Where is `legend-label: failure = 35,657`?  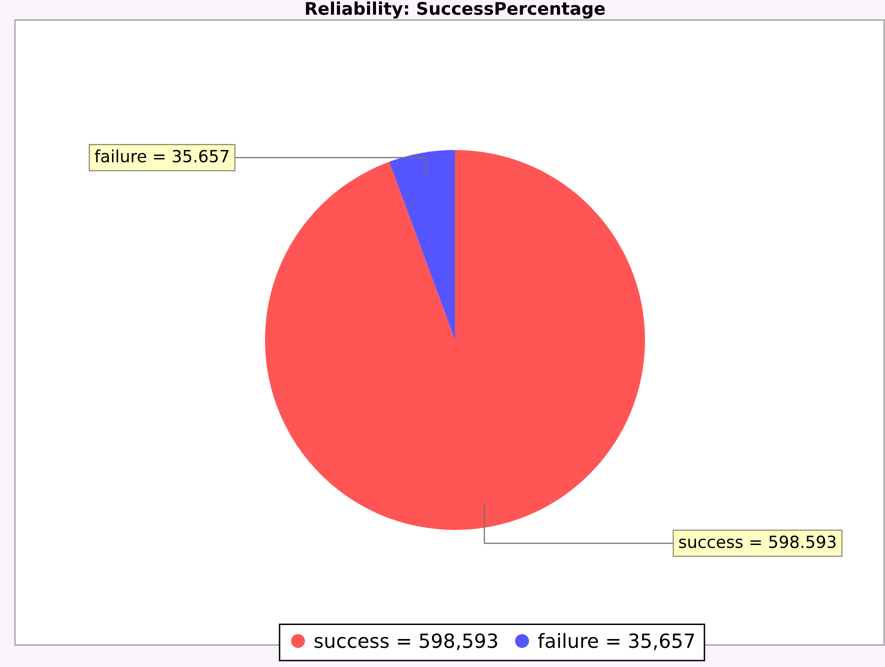 legend-label: failure = 35,657 is located at coordinates (616, 641).